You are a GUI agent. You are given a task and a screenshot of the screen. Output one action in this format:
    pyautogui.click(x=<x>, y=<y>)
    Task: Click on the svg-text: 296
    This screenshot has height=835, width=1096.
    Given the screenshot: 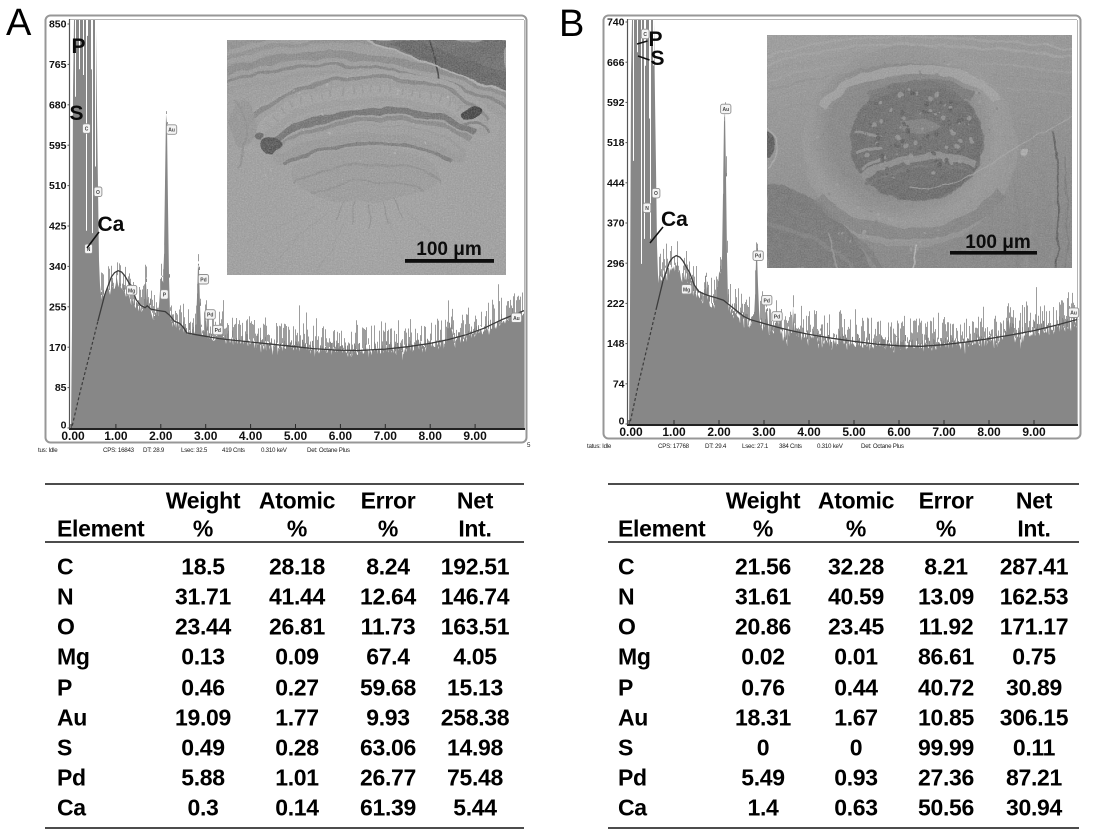 What is the action you would take?
    pyautogui.click(x=616, y=264)
    